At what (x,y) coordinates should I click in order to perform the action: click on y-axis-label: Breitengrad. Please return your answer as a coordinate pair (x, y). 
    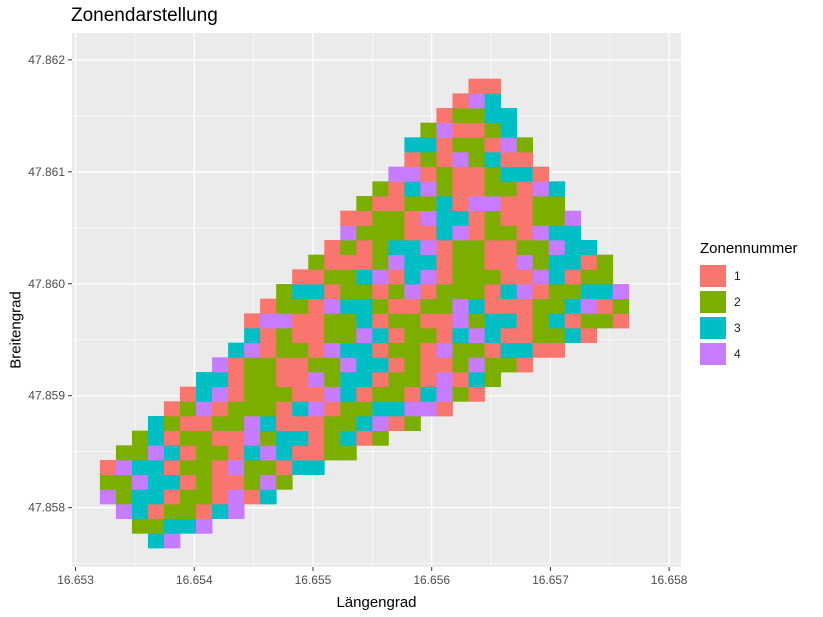
    Looking at the image, I should click on (16, 330).